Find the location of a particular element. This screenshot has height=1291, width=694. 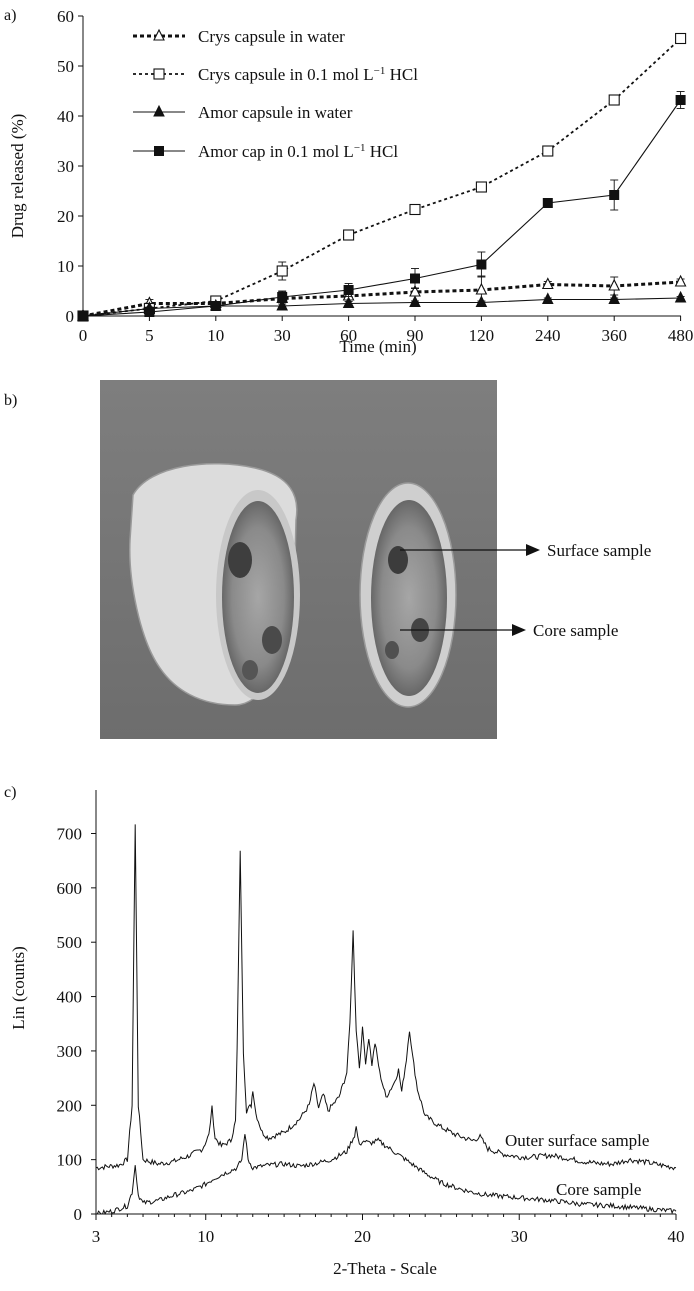

a-x-tick-label: 90 is located at coordinates (415, 335).